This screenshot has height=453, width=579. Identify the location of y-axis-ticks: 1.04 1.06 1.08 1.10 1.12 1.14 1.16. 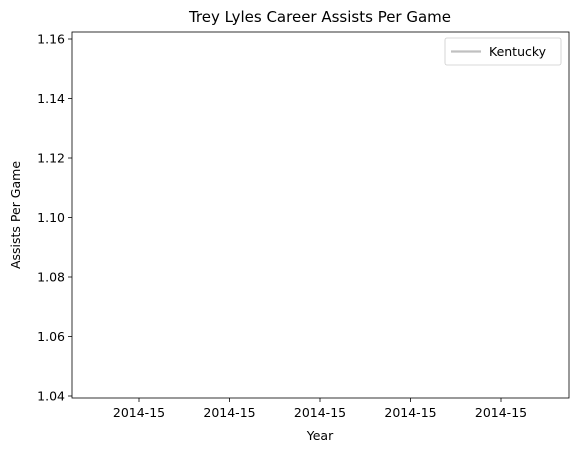
(54, 218).